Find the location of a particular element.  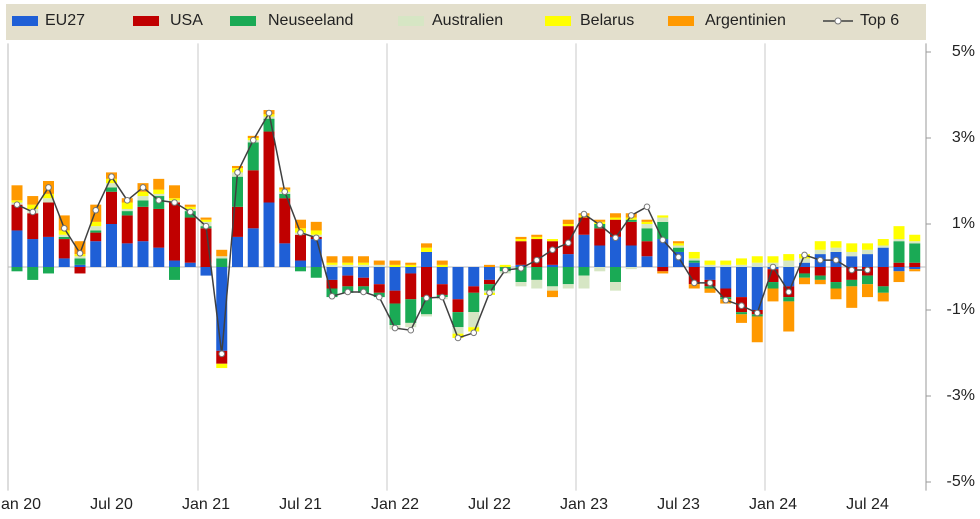

legend-label: Belarus is located at coordinates (607, 20).